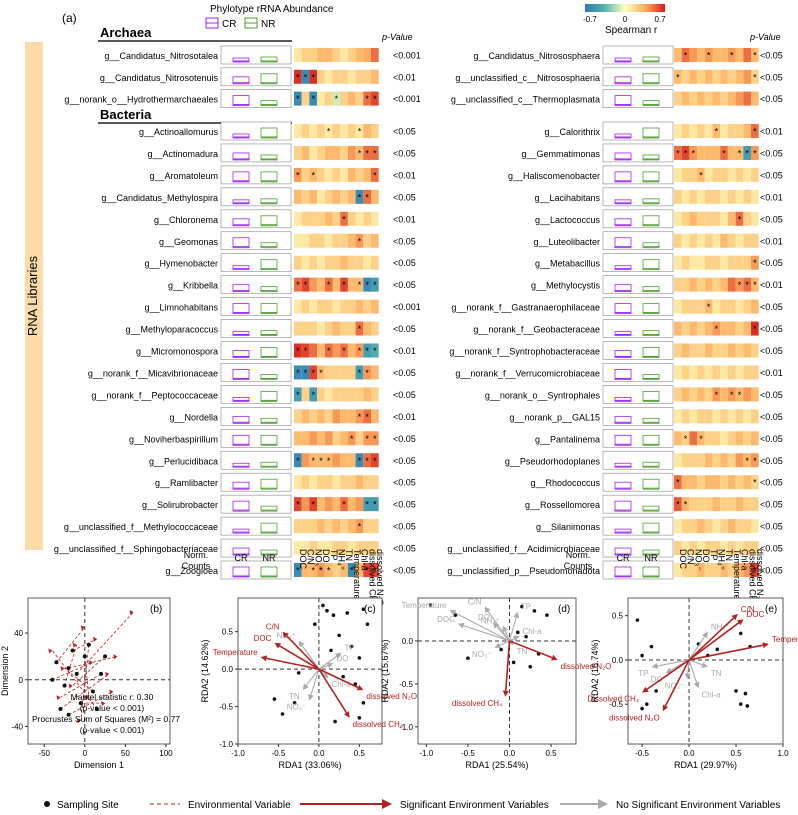  What do you see at coordinates (568, 264) in the screenshot?
I see `taxon-name: g__Metabacillus` at bounding box center [568, 264].